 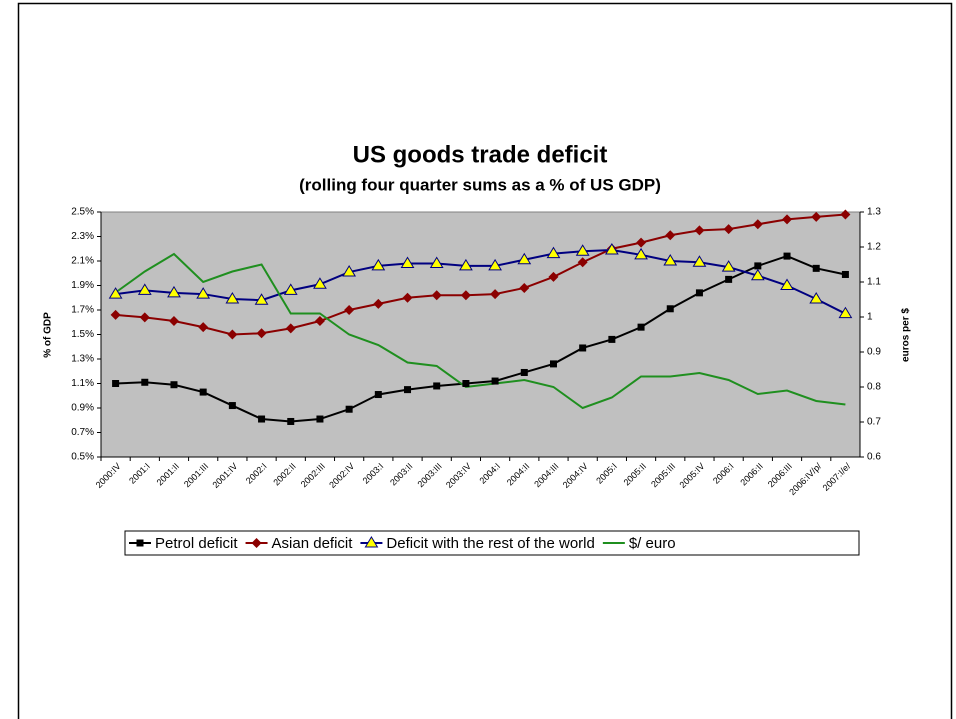 What do you see at coordinates (490, 543) in the screenshot?
I see `legend-label: Deficit with the rest of the world` at bounding box center [490, 543].